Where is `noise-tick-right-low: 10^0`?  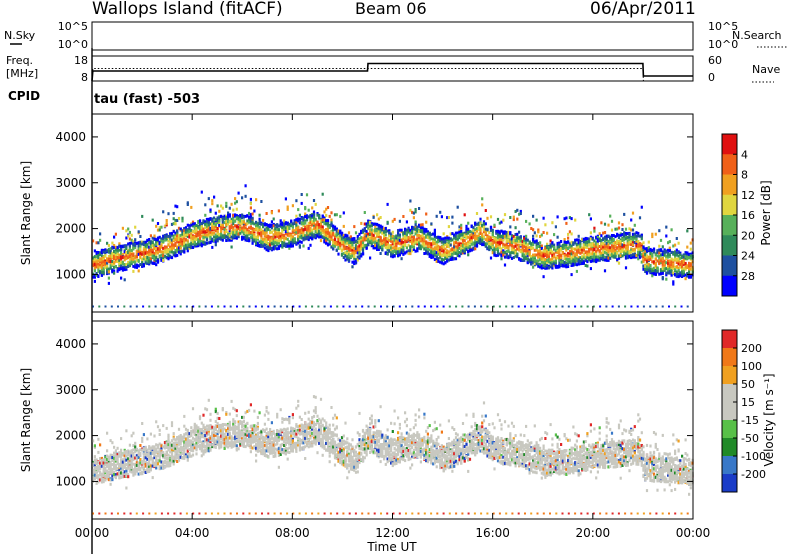 noise-tick-right-low: 10^0 is located at coordinates (723, 44).